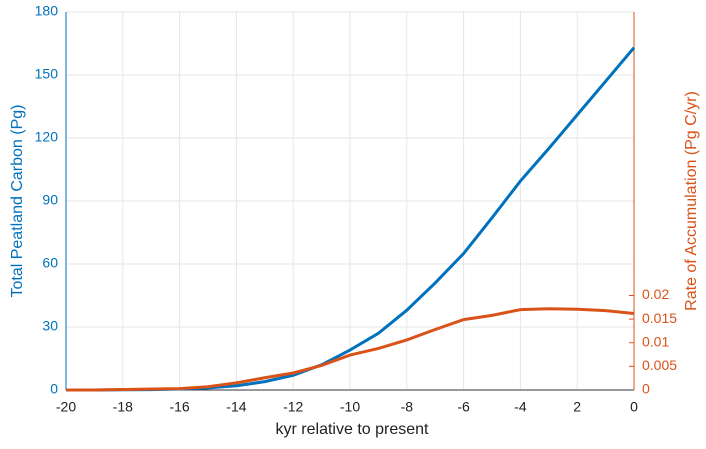 Image resolution: width=706 pixels, height=449 pixels. I want to click on y-tick-label: 150, so click(47, 74).